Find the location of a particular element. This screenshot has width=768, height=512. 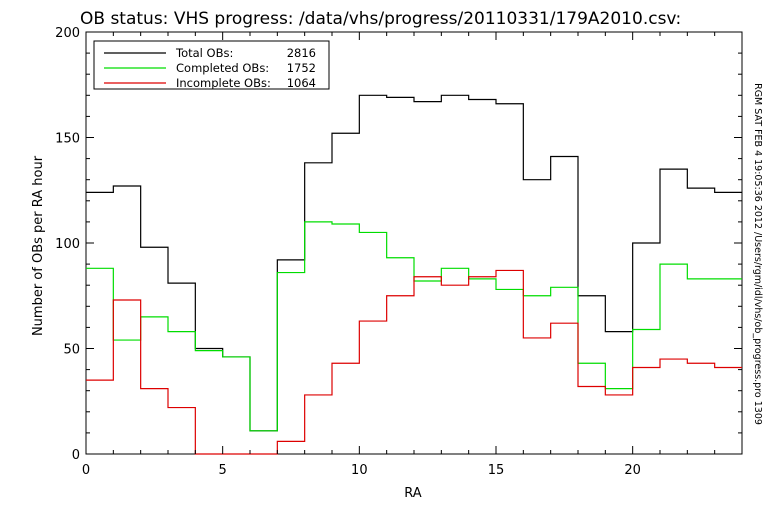

x-tick-label: 5 is located at coordinates (223, 470).